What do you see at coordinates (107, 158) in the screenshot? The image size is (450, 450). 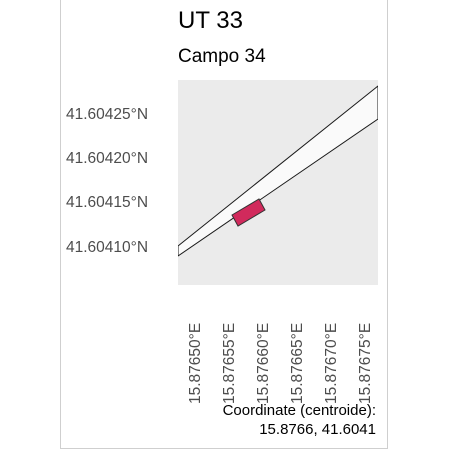 I see `y-tick-label: 41.60420°N` at bounding box center [107, 158].